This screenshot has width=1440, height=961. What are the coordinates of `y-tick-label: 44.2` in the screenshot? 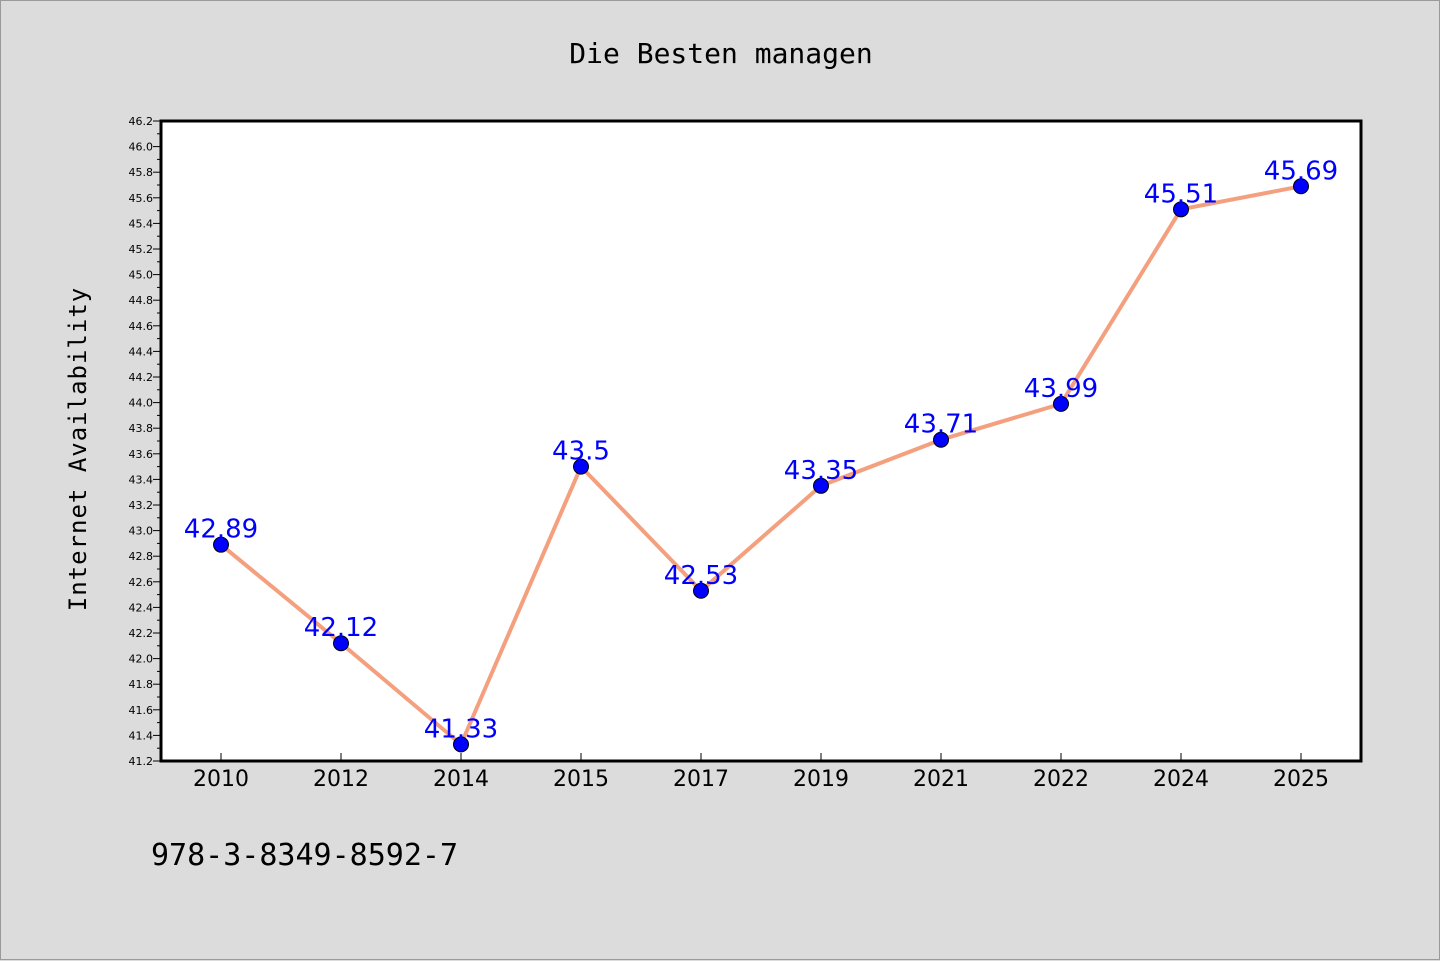 It's located at (141, 377).